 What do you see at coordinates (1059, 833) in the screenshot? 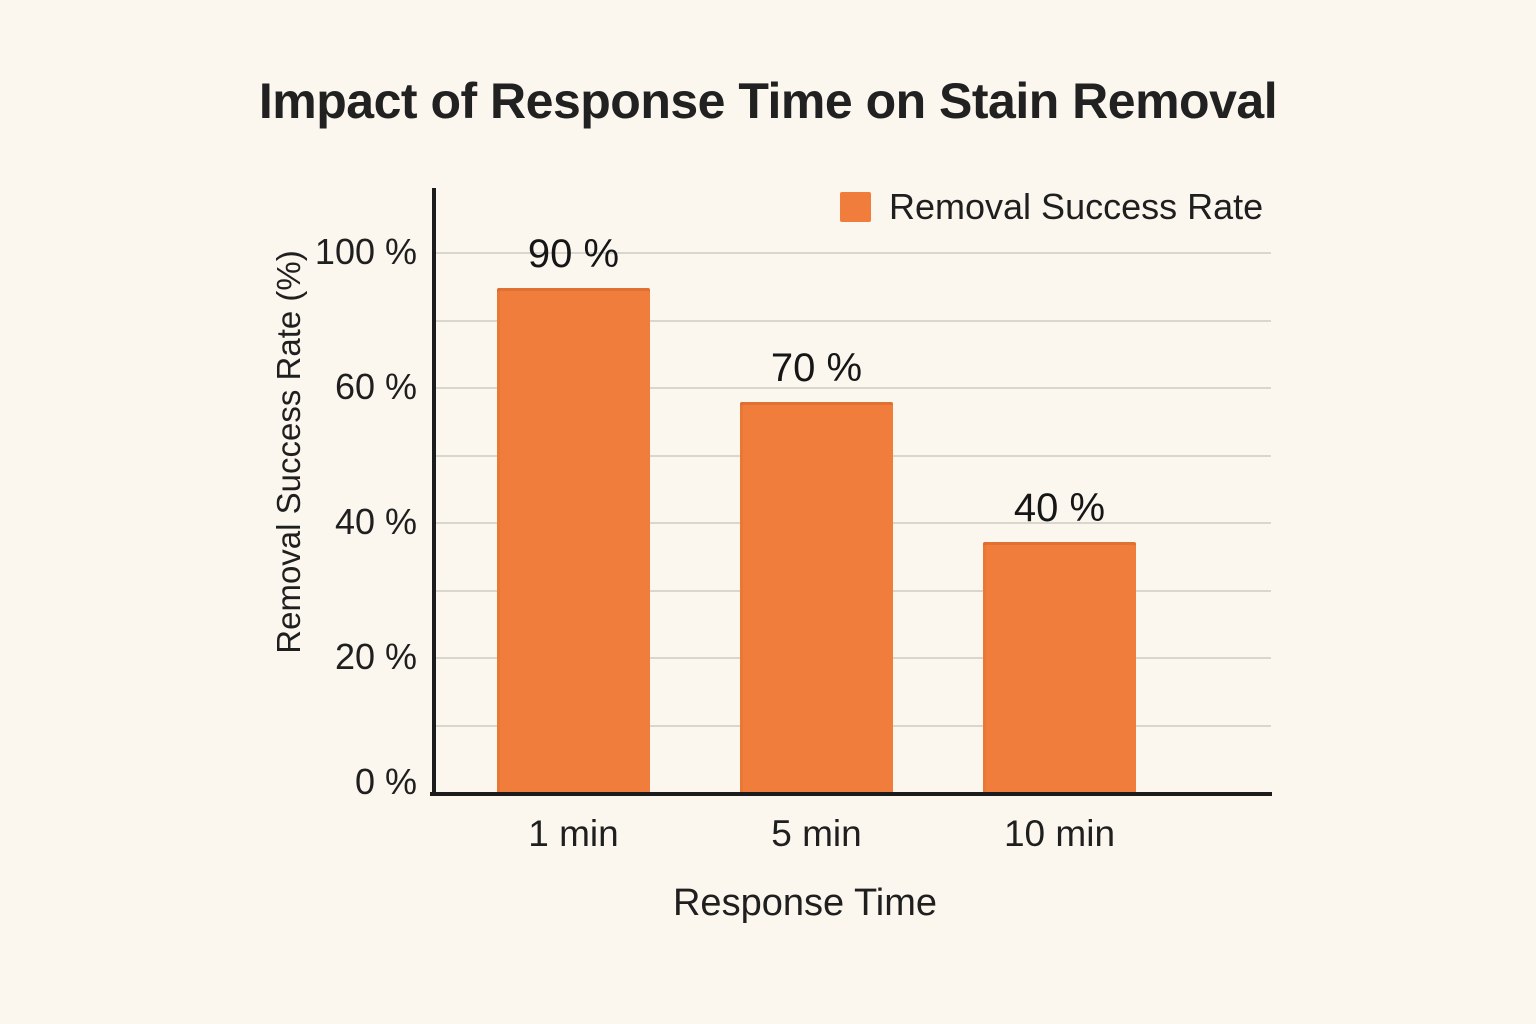
I see `x-tick-label: 10 min` at bounding box center [1059, 833].